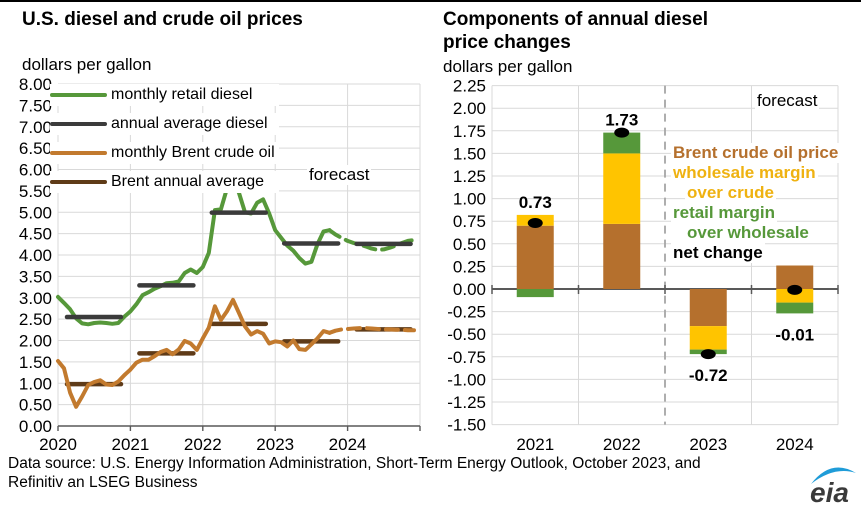 The width and height of the screenshot is (861, 526). I want to click on y-axis-label: 5.50, so click(35, 191).